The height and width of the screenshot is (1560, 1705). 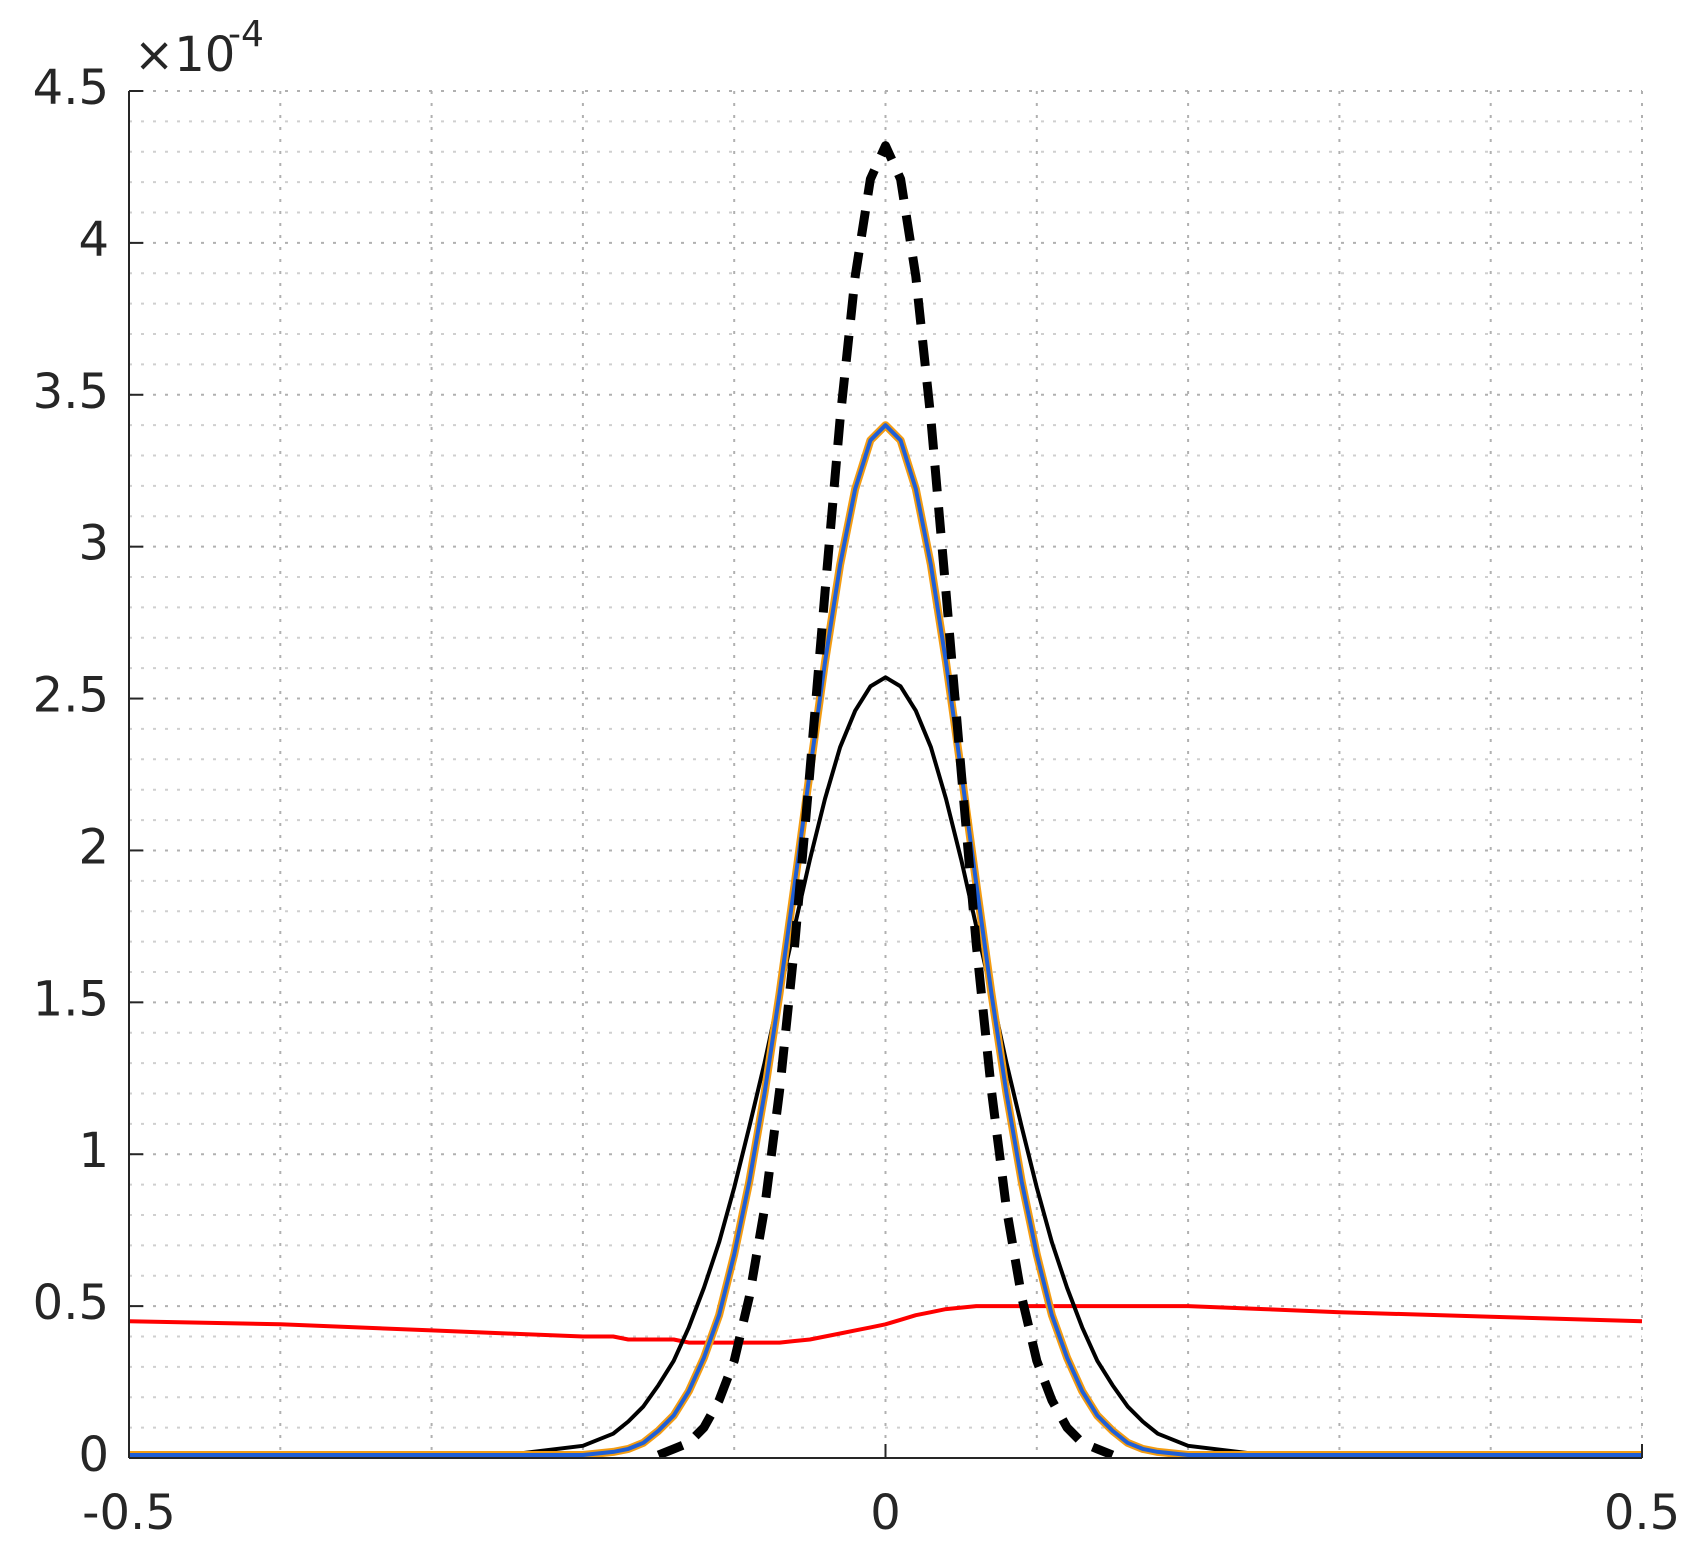 I want to click on y-tick-label: 2.5, so click(x=71, y=696).